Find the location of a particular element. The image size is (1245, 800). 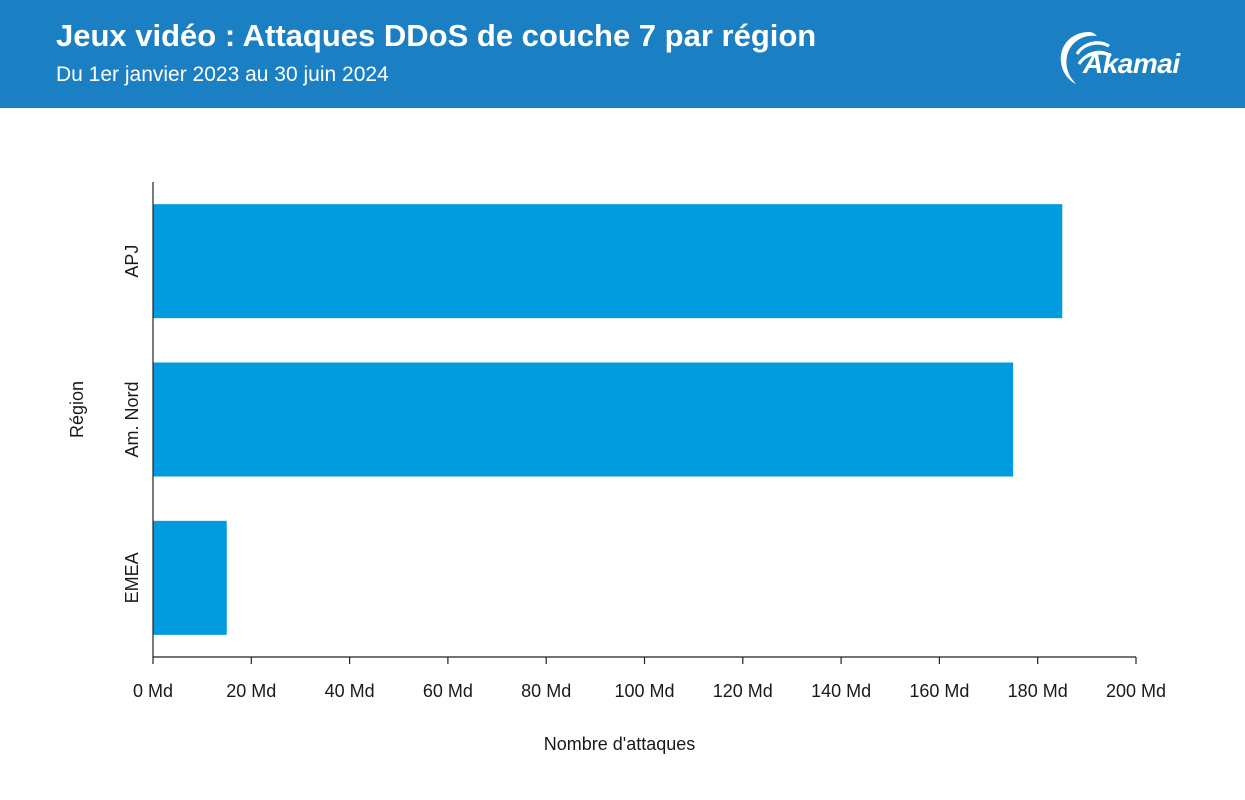

x-tick-label: 20 Md is located at coordinates (251, 691).